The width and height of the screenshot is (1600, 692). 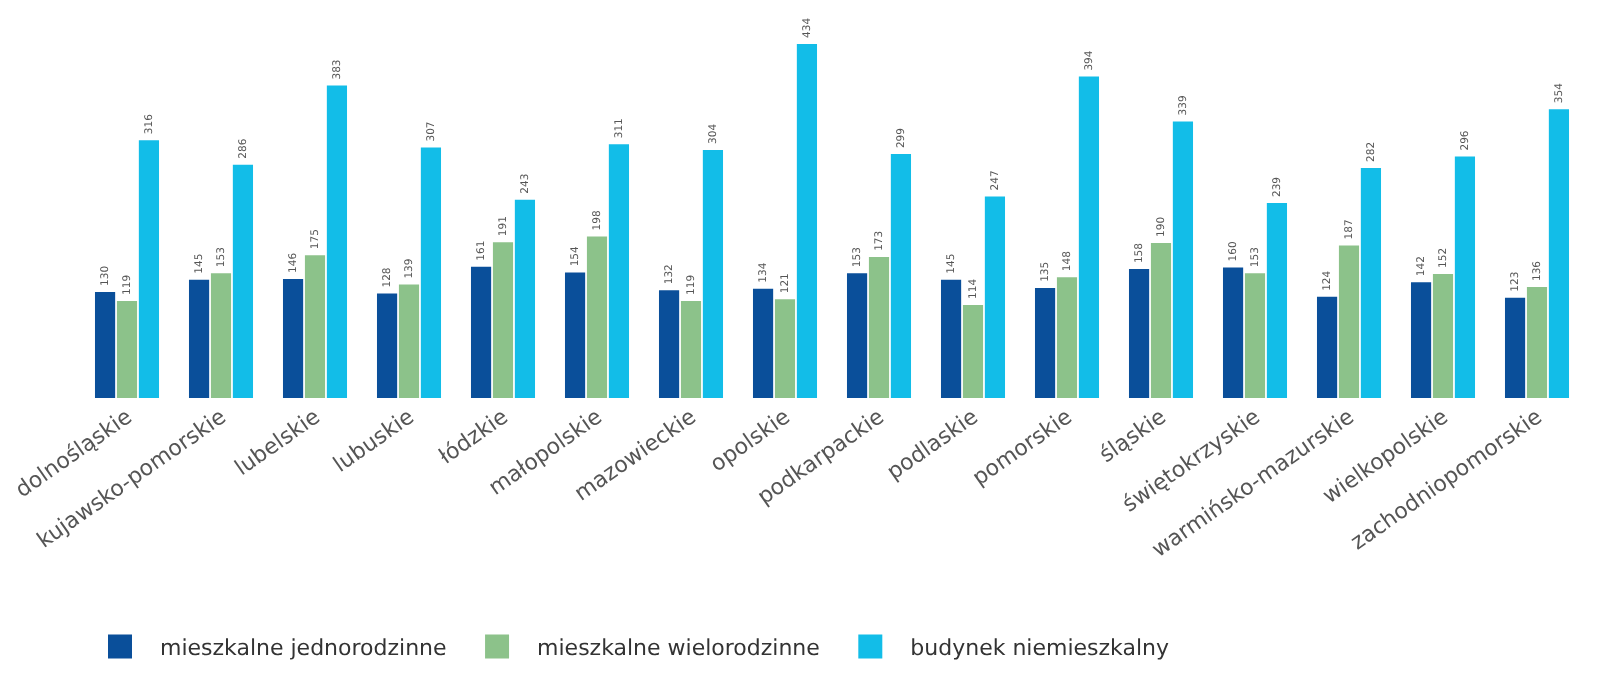 I want to click on legend-label: budynek niemieszkalny, so click(x=1040, y=648).